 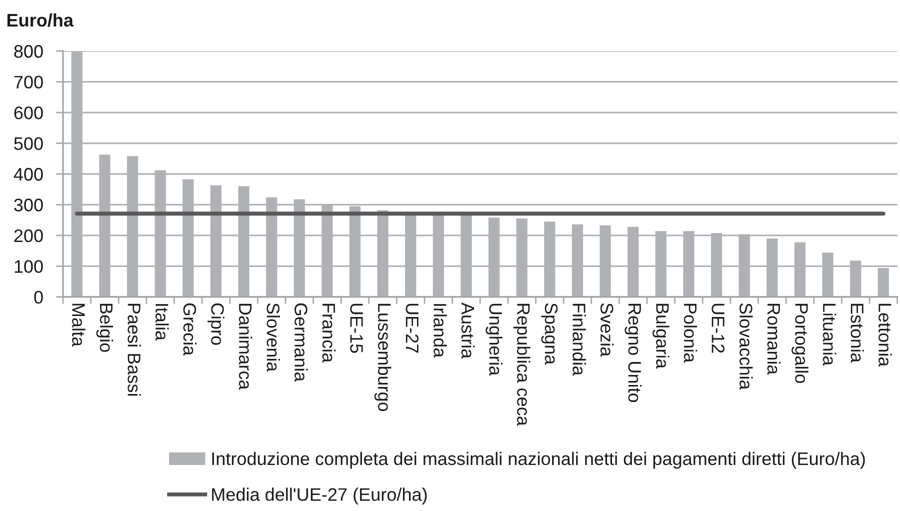 I want to click on x-tick-label: Paesi Bassi, so click(x=134, y=350).